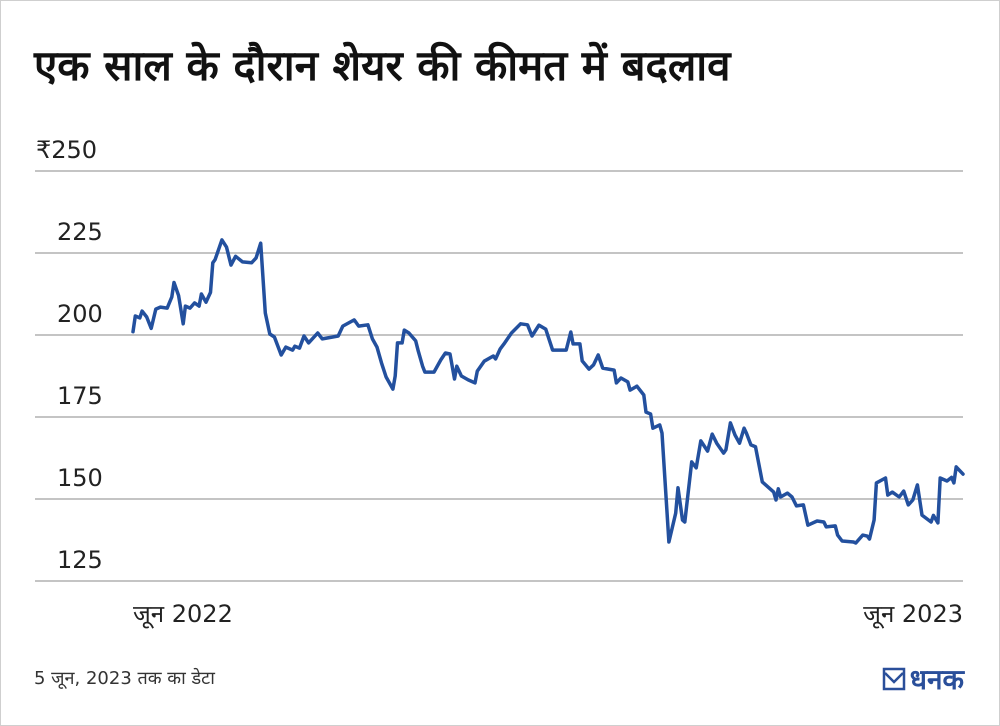 This screenshot has height=726, width=1000. Describe the element at coordinates (80, 478) in the screenshot. I see `y-tick-label: 150` at that location.